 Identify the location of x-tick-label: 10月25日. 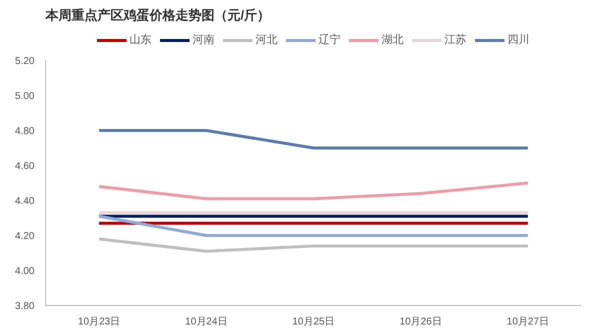
(313, 322).